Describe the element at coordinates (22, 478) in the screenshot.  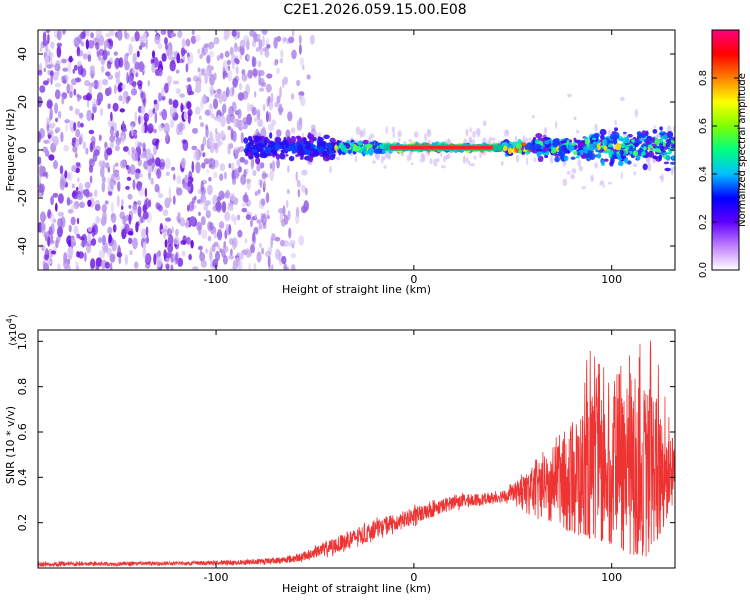
I see `y-tick-label: 0.4` at that location.